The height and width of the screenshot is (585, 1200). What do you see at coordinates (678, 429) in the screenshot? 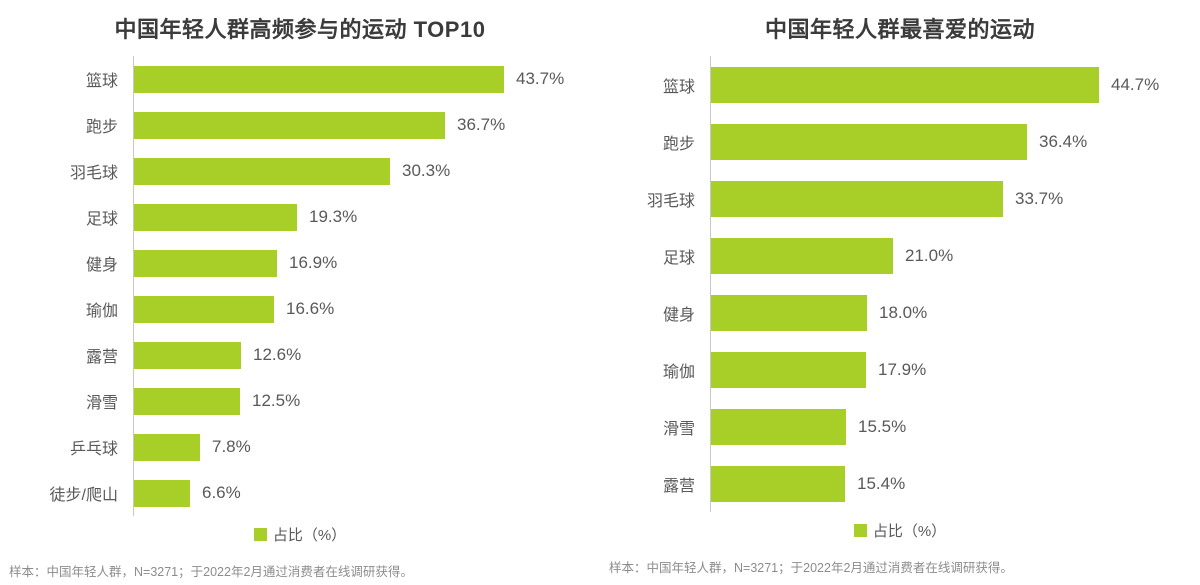
I see `category-label: 滑雪` at bounding box center [678, 429].